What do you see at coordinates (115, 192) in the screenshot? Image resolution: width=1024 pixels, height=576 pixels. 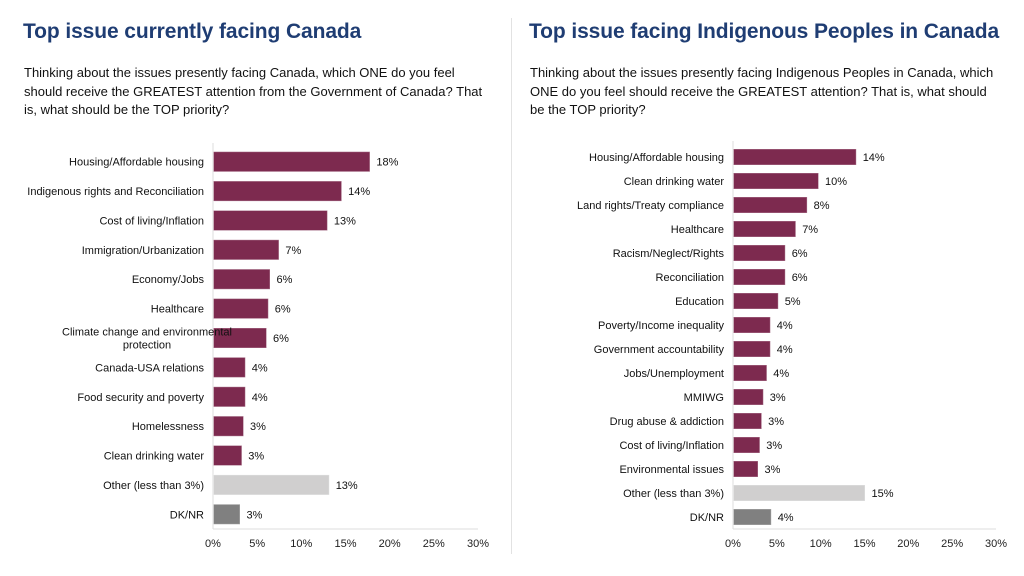 I see `category-label: Indigenous rights and Reconciliation` at bounding box center [115, 192].